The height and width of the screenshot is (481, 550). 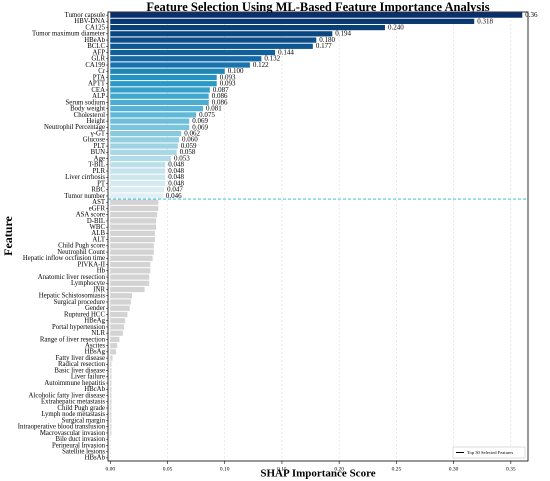 What do you see at coordinates (79, 370) in the screenshot?
I see `y-tick-label: Basic liver disease` at bounding box center [79, 370].